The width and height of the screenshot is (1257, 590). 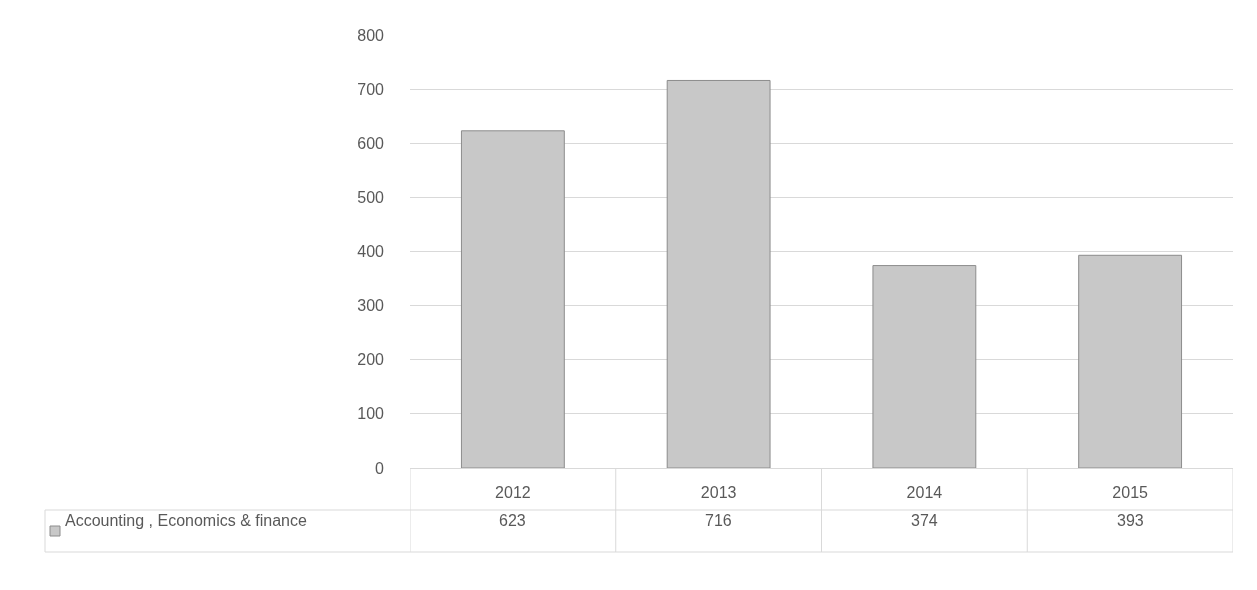 I want to click on data-label: 716, so click(x=718, y=520).